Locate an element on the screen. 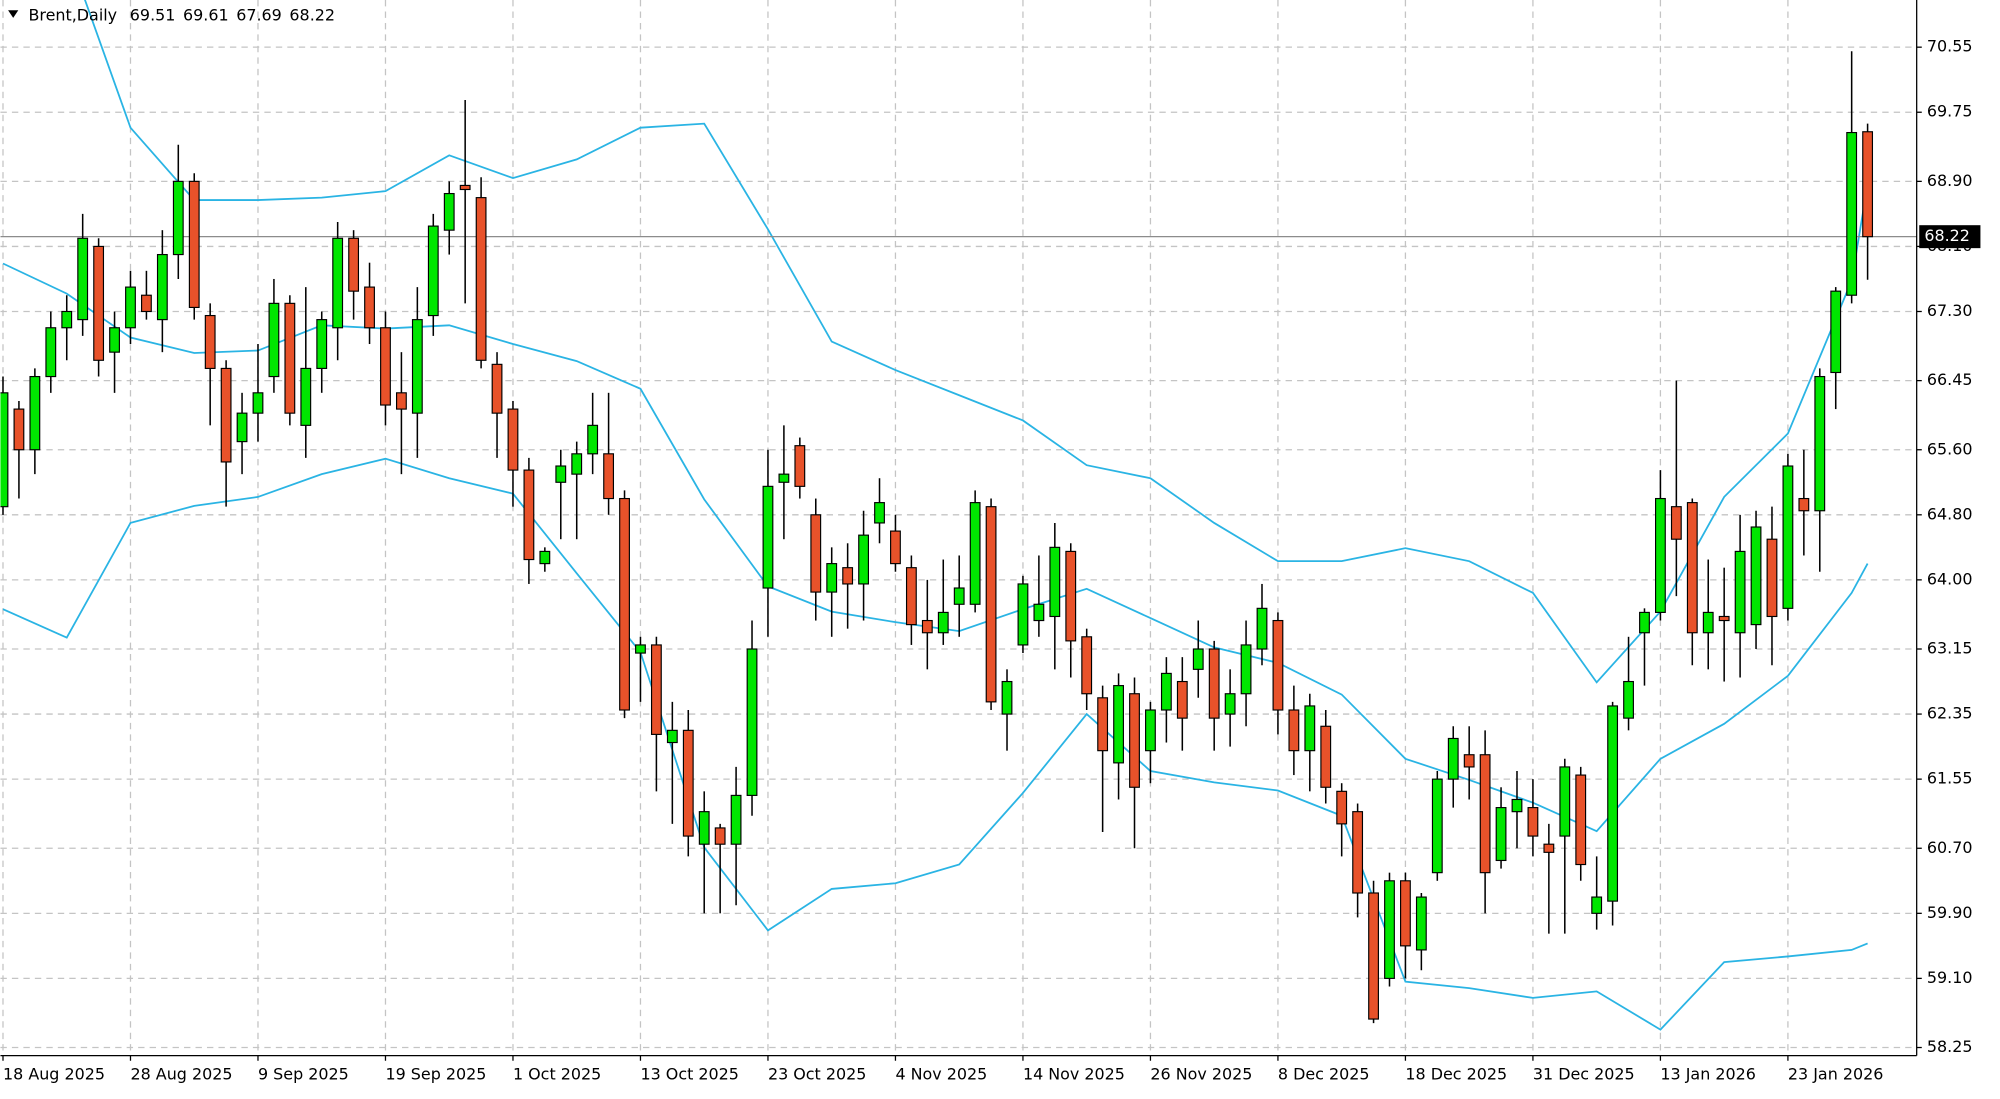  y-tick-label: 69.75 is located at coordinates (1950, 111).